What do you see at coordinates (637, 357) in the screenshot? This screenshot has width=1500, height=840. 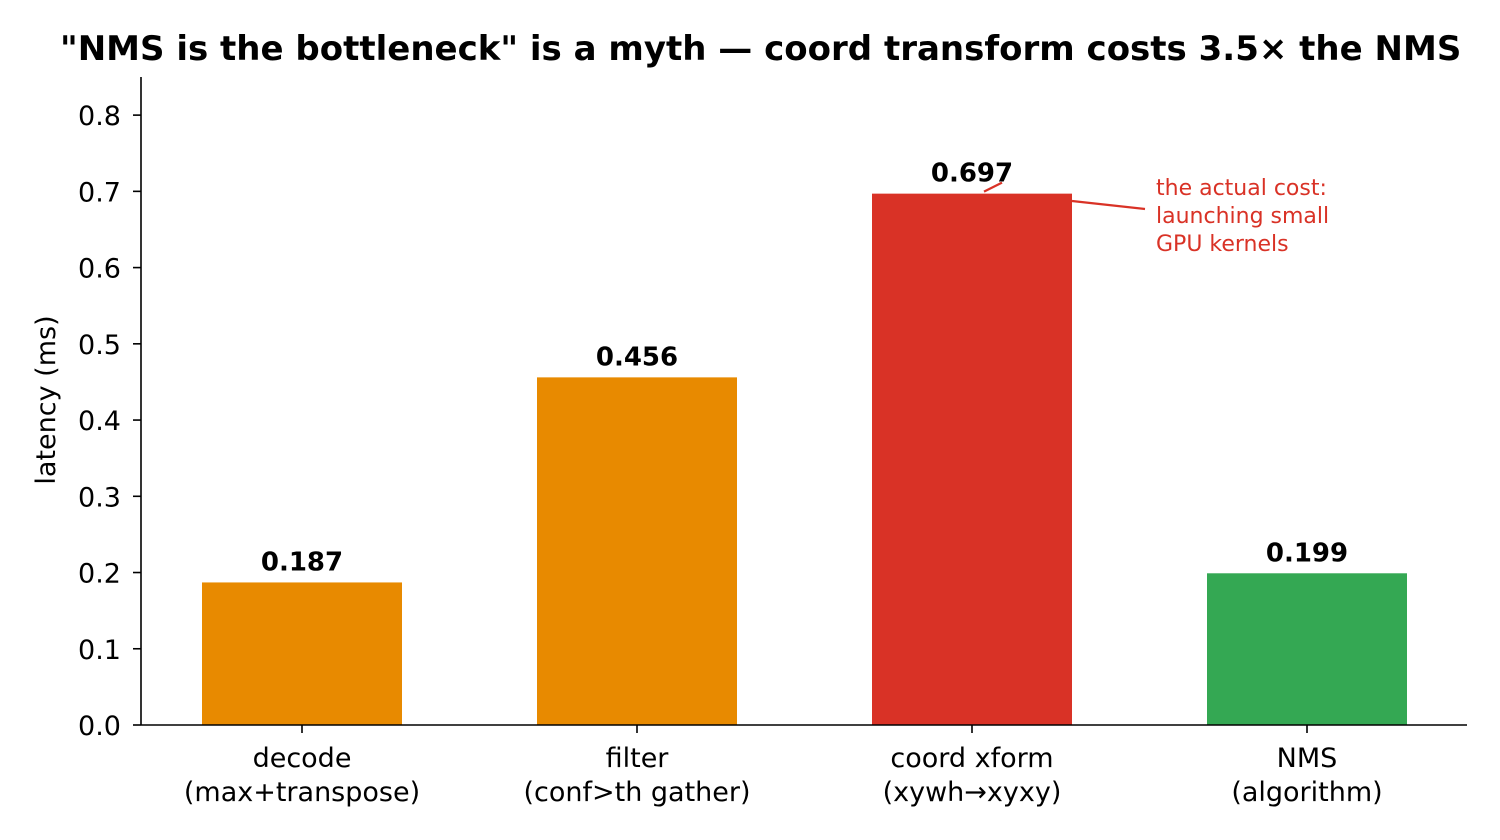 I see `data-label: 0.456` at bounding box center [637, 357].